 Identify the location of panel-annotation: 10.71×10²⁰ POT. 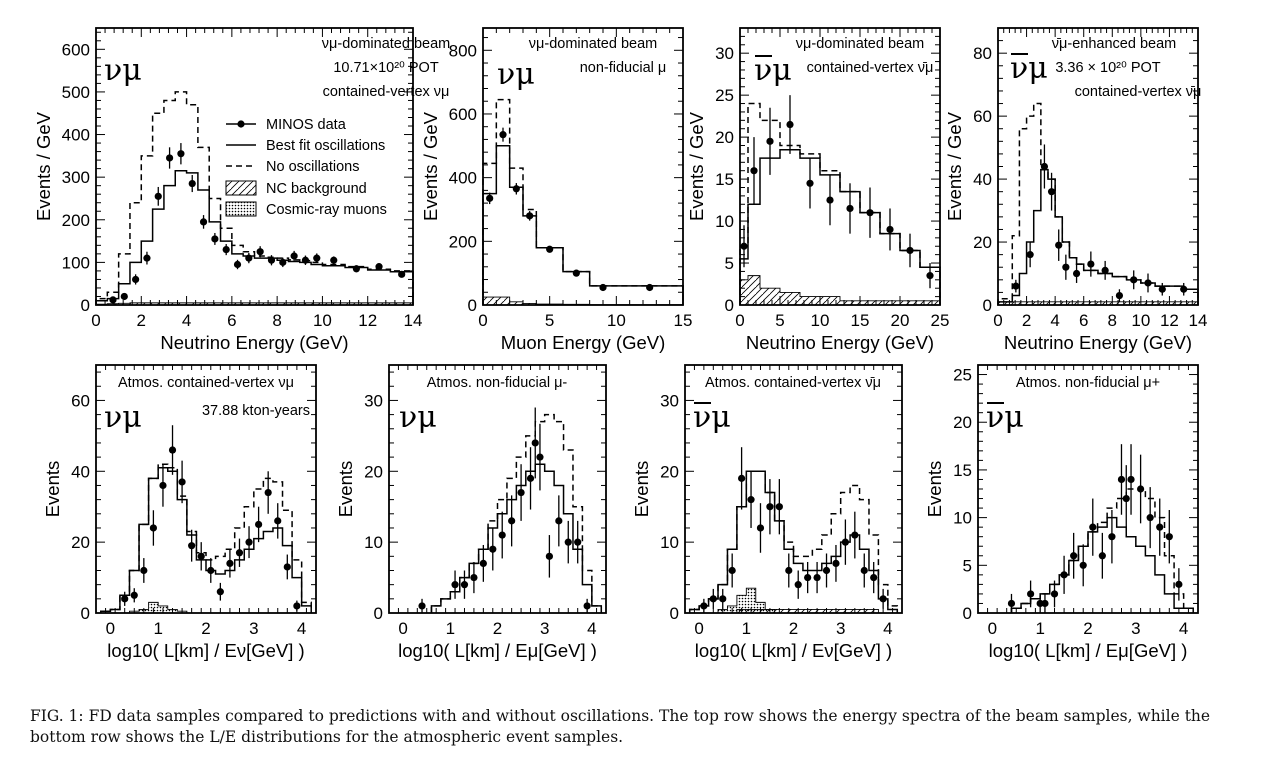
(386, 68).